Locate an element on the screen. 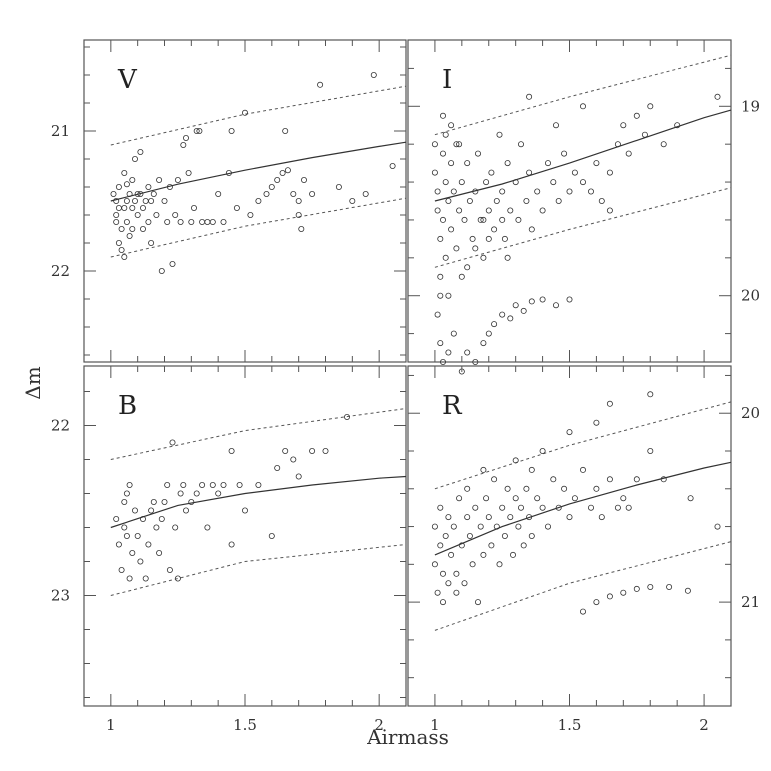 The width and height of the screenshot is (771, 771). y-tick-label: 19 is located at coordinates (750, 106).